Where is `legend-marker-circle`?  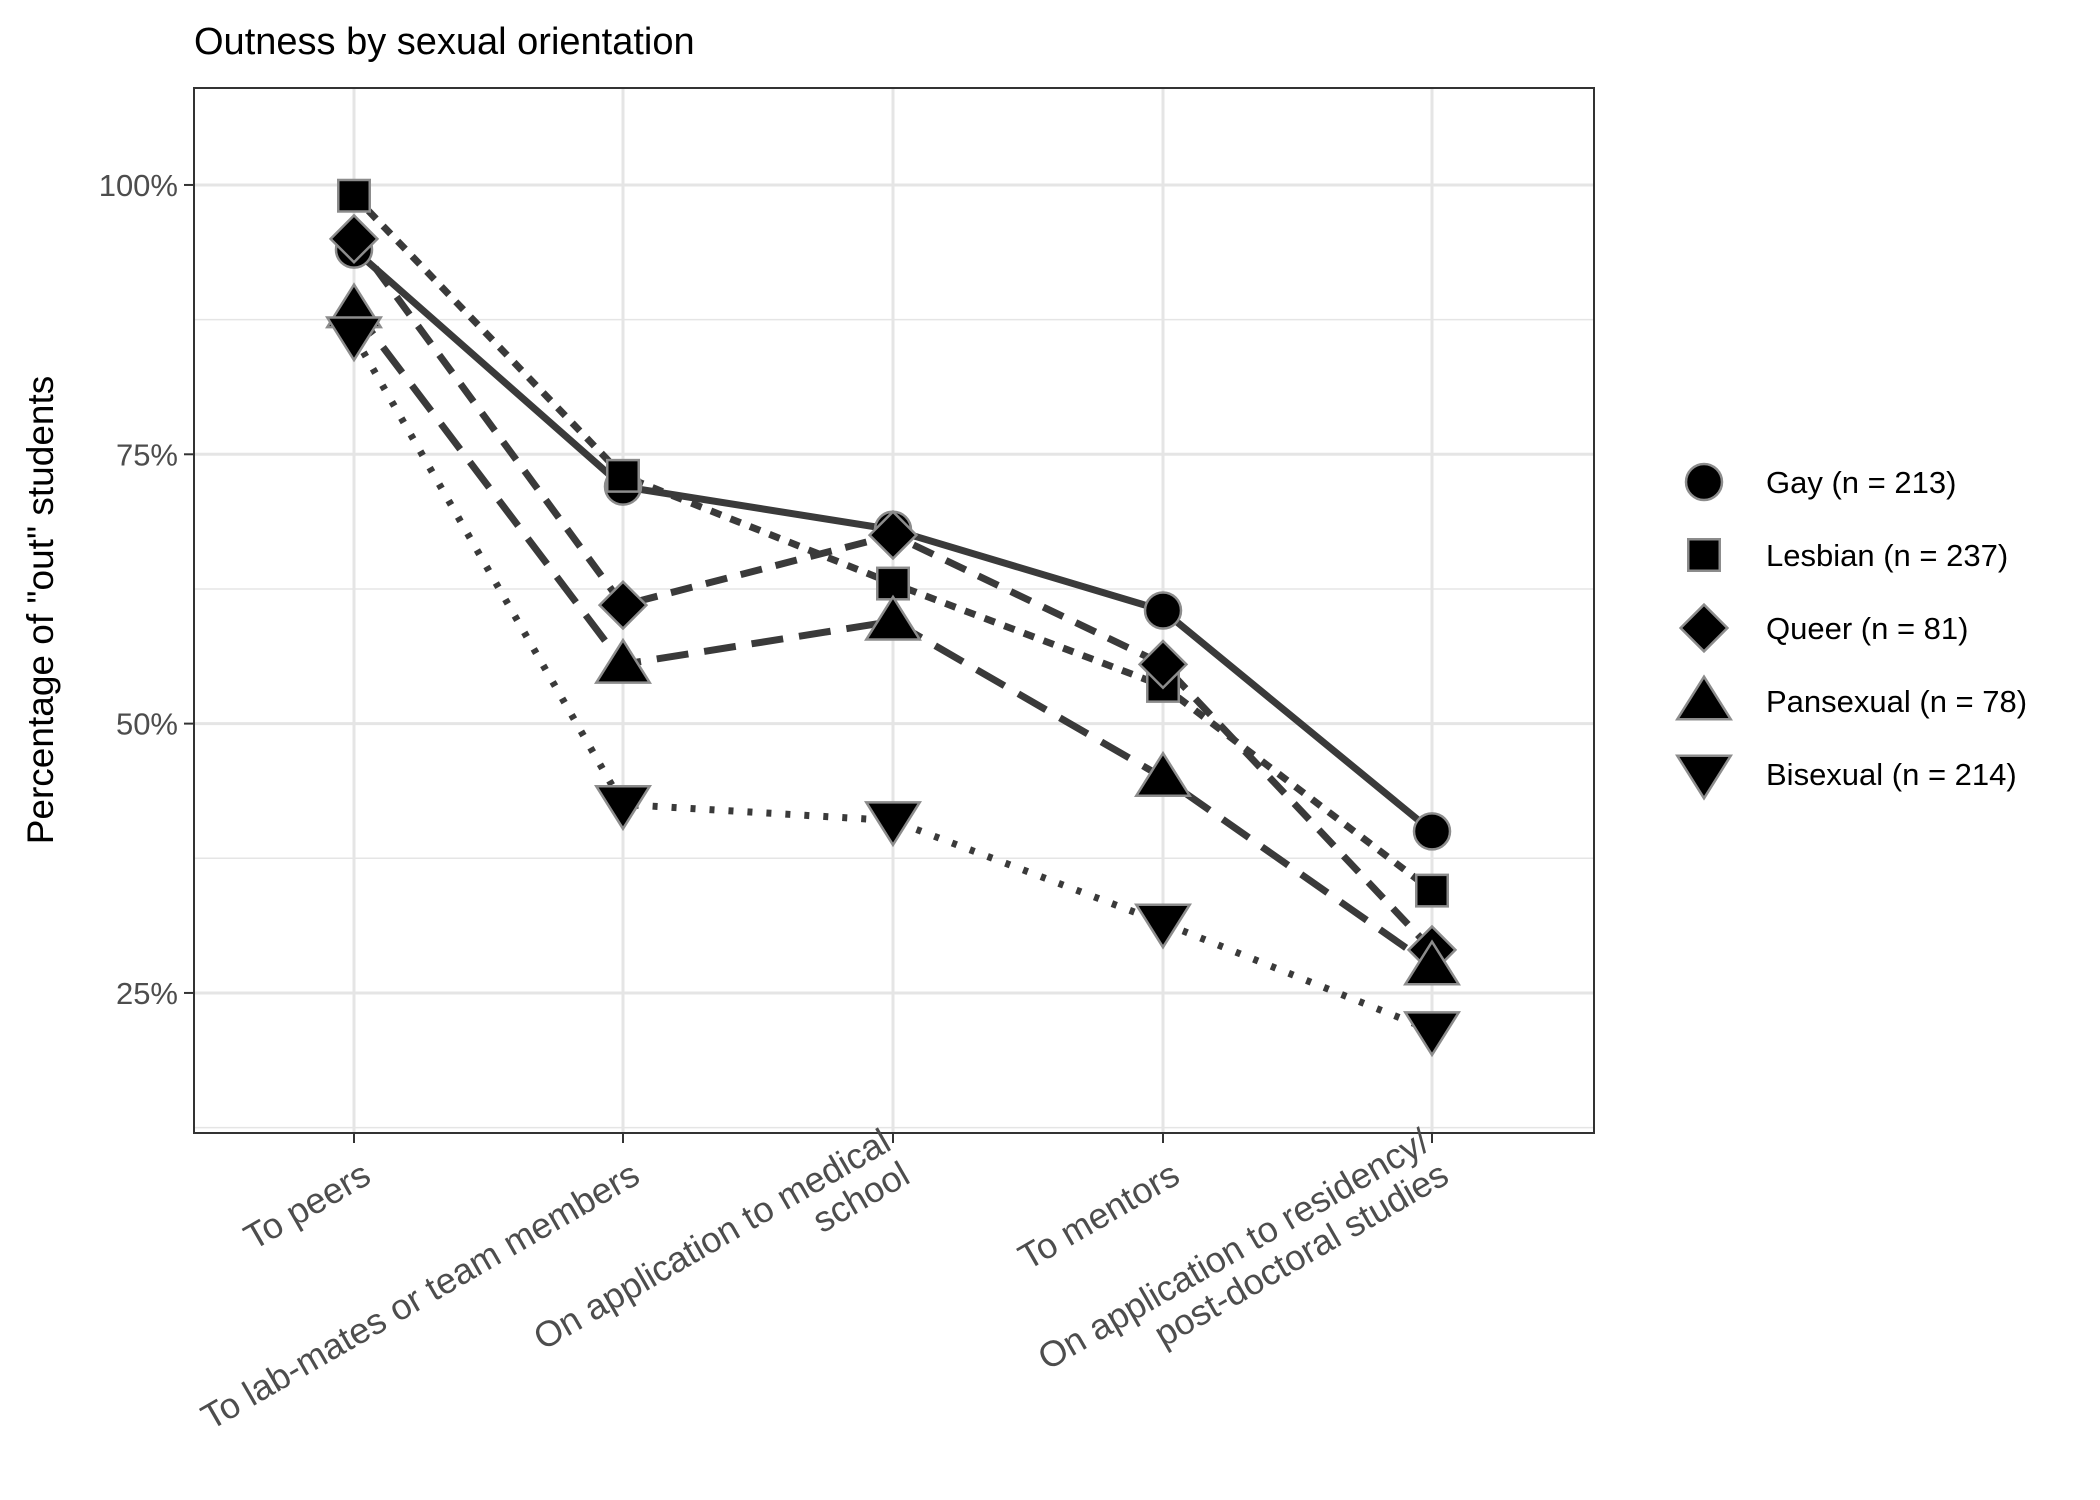
legend-marker-circle is located at coordinates (1704, 482).